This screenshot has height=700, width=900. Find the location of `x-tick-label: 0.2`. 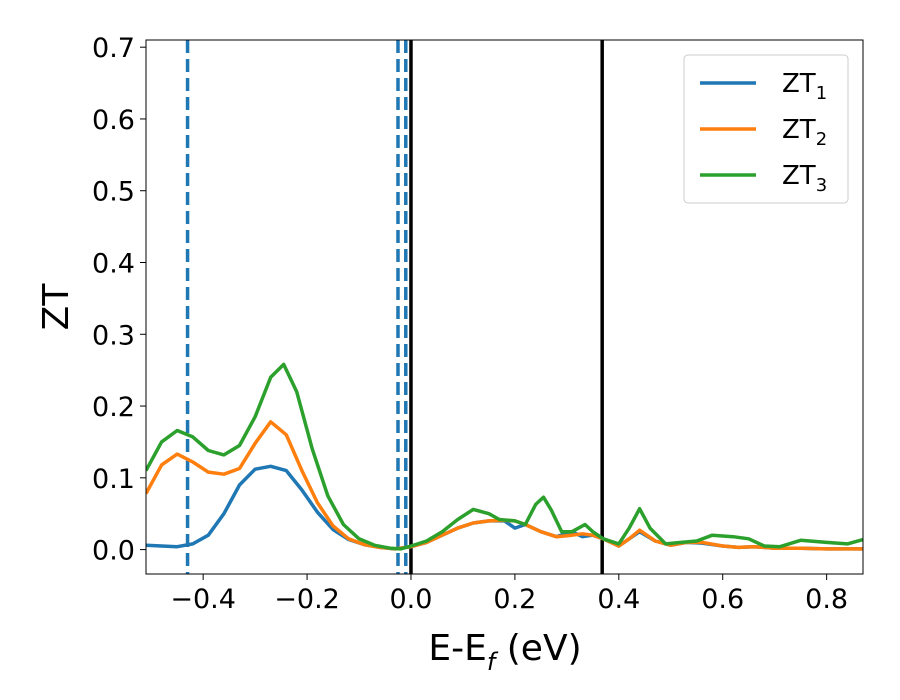

x-tick-label: 0.2 is located at coordinates (514, 599).